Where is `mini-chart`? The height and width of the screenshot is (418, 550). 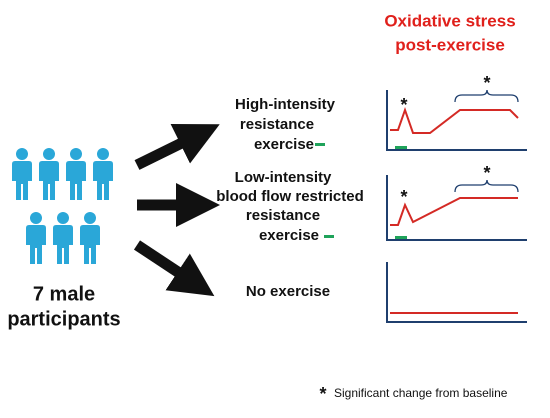
mini-chart is located at coordinates (456, 292).